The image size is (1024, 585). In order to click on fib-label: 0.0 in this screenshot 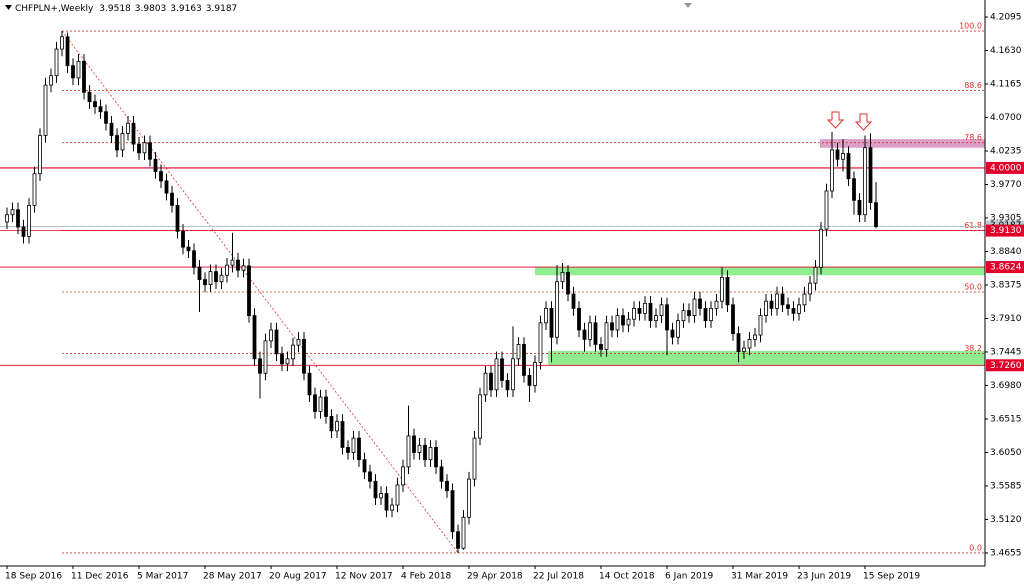, I will do `click(975, 547)`.